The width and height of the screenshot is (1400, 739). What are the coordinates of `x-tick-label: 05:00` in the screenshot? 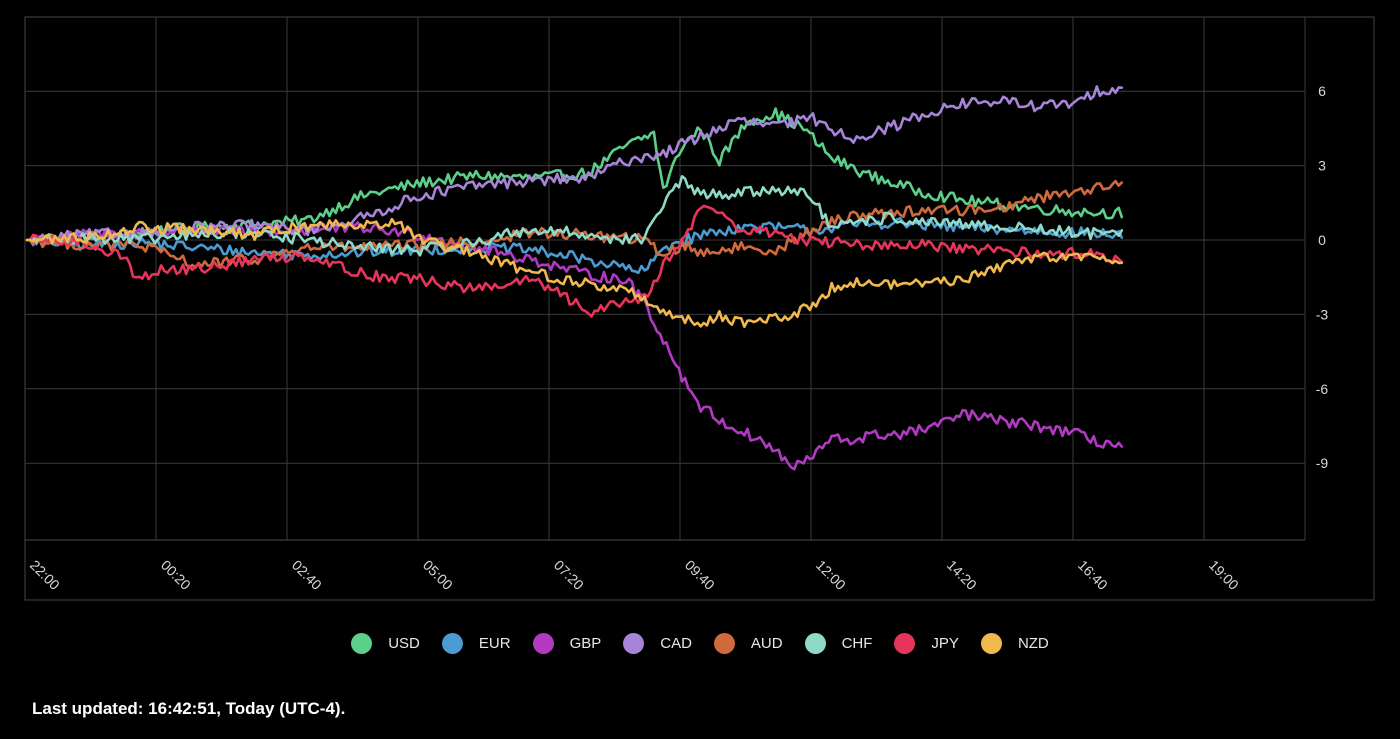 It's located at (438, 575).